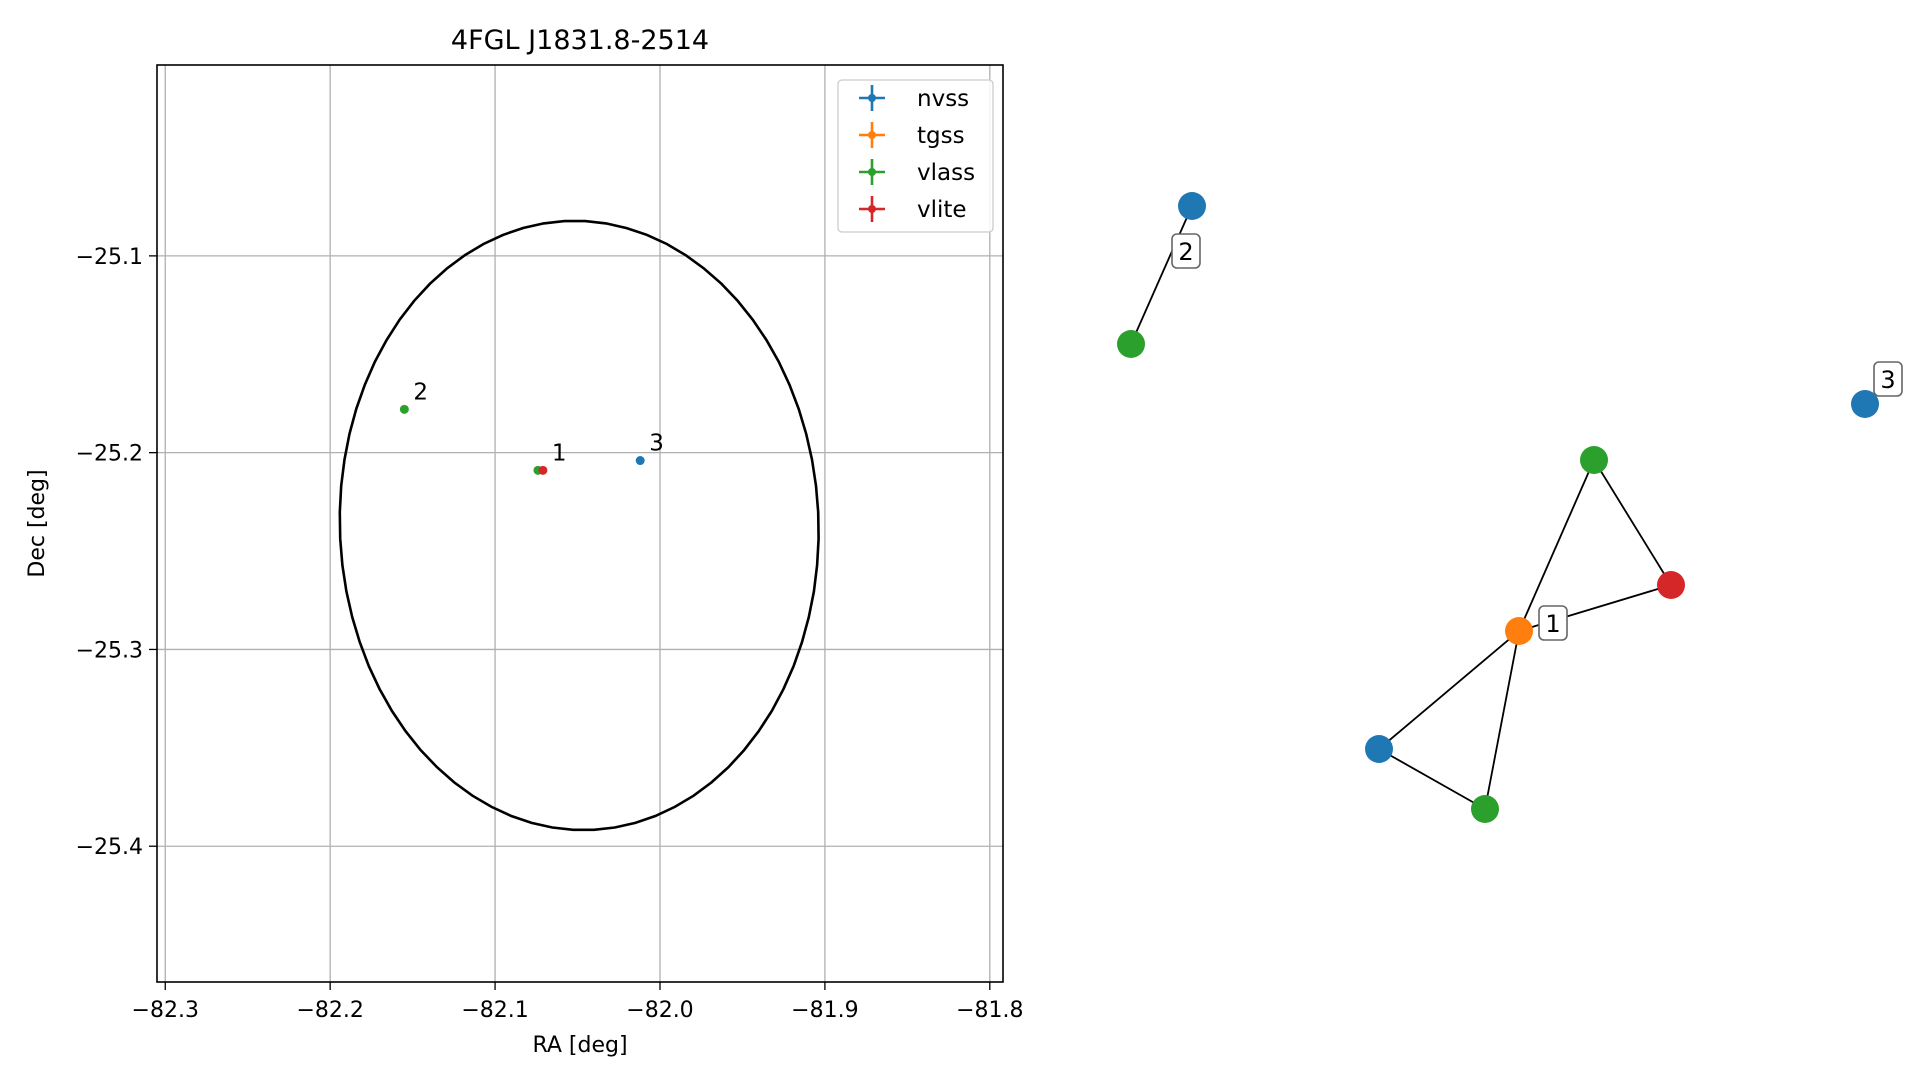 This screenshot has height=1085, width=1919. I want to click on x-tick-label: −82.3, so click(165, 1010).